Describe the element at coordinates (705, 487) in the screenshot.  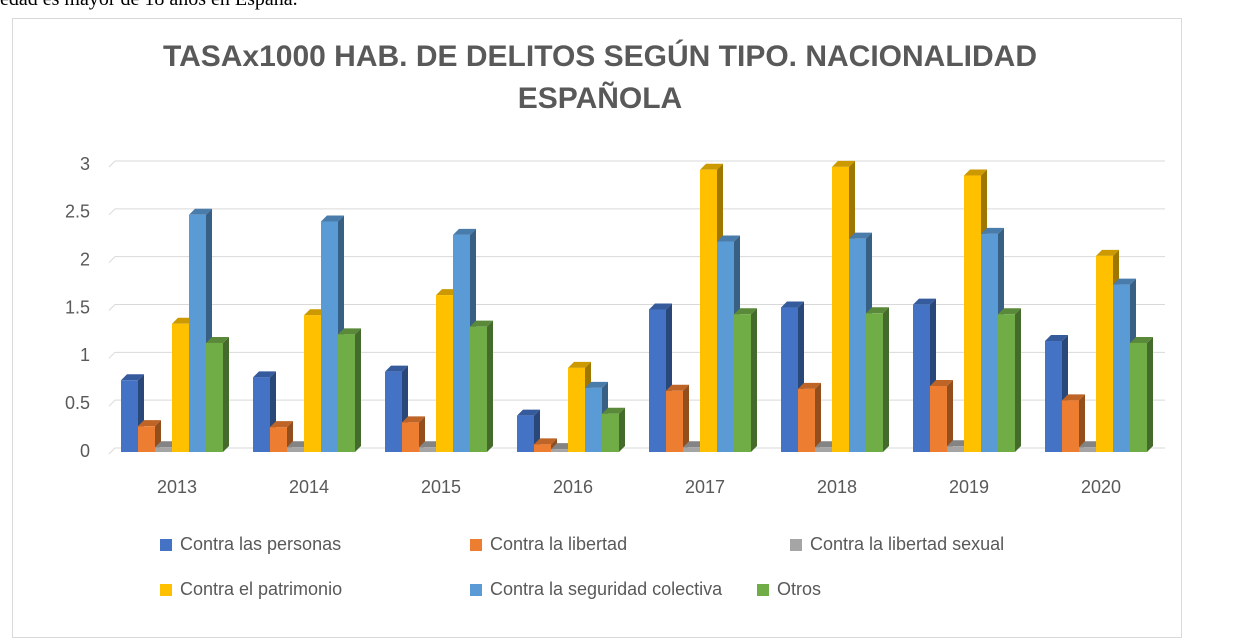
I see `x-tick-label: 2017` at that location.